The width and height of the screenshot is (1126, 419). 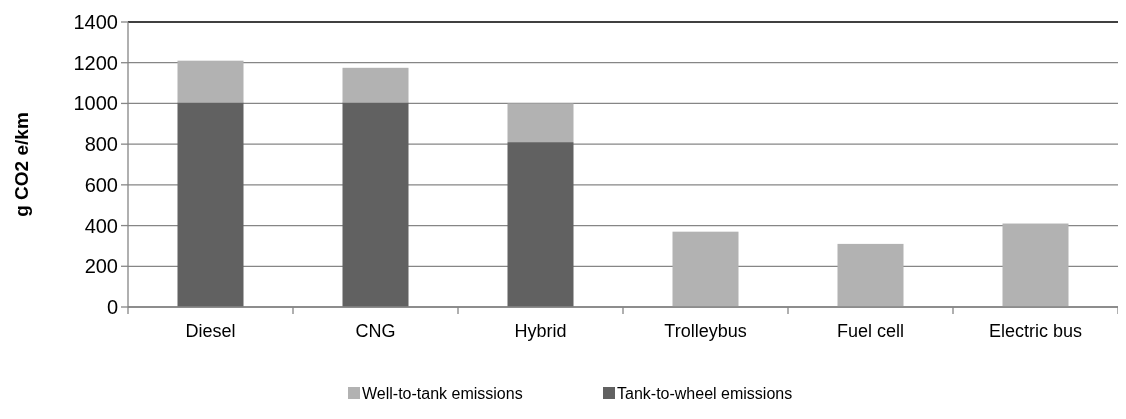 I want to click on y-tick-label: 800, so click(x=101, y=144).